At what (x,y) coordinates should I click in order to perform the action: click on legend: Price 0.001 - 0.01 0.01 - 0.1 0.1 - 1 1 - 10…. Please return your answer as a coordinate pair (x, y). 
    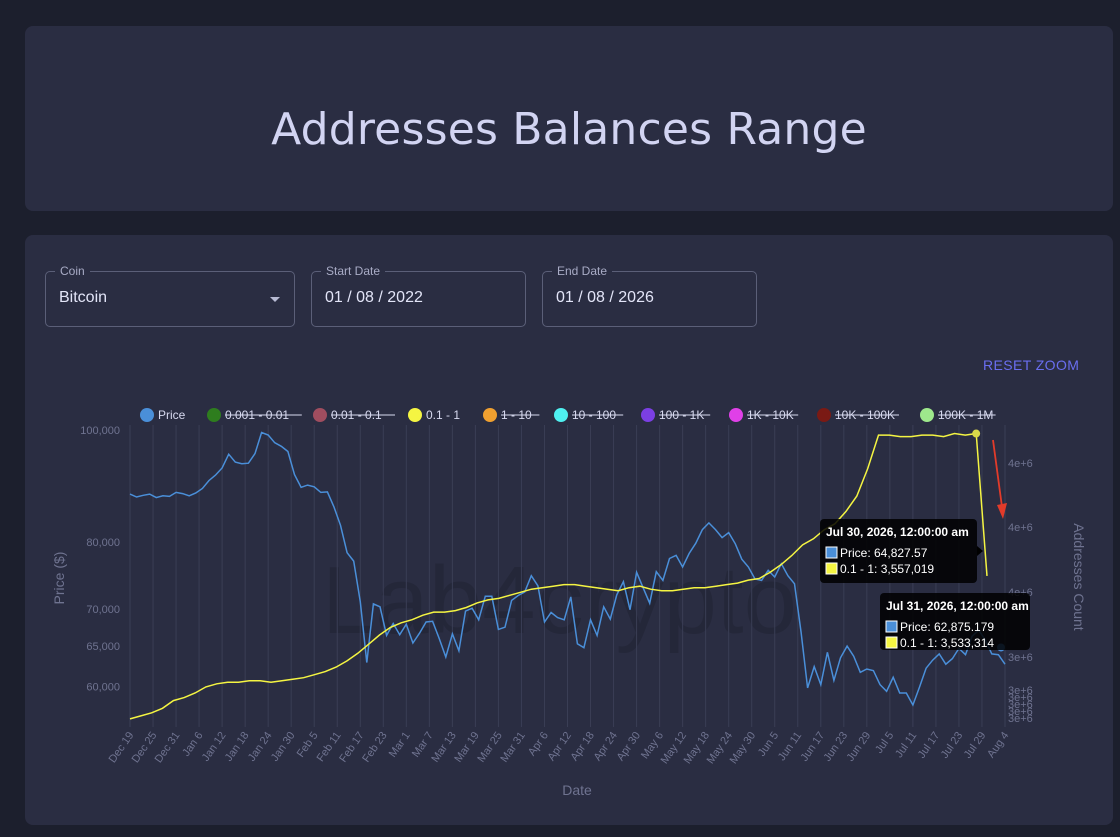
    Looking at the image, I should click on (568, 415).